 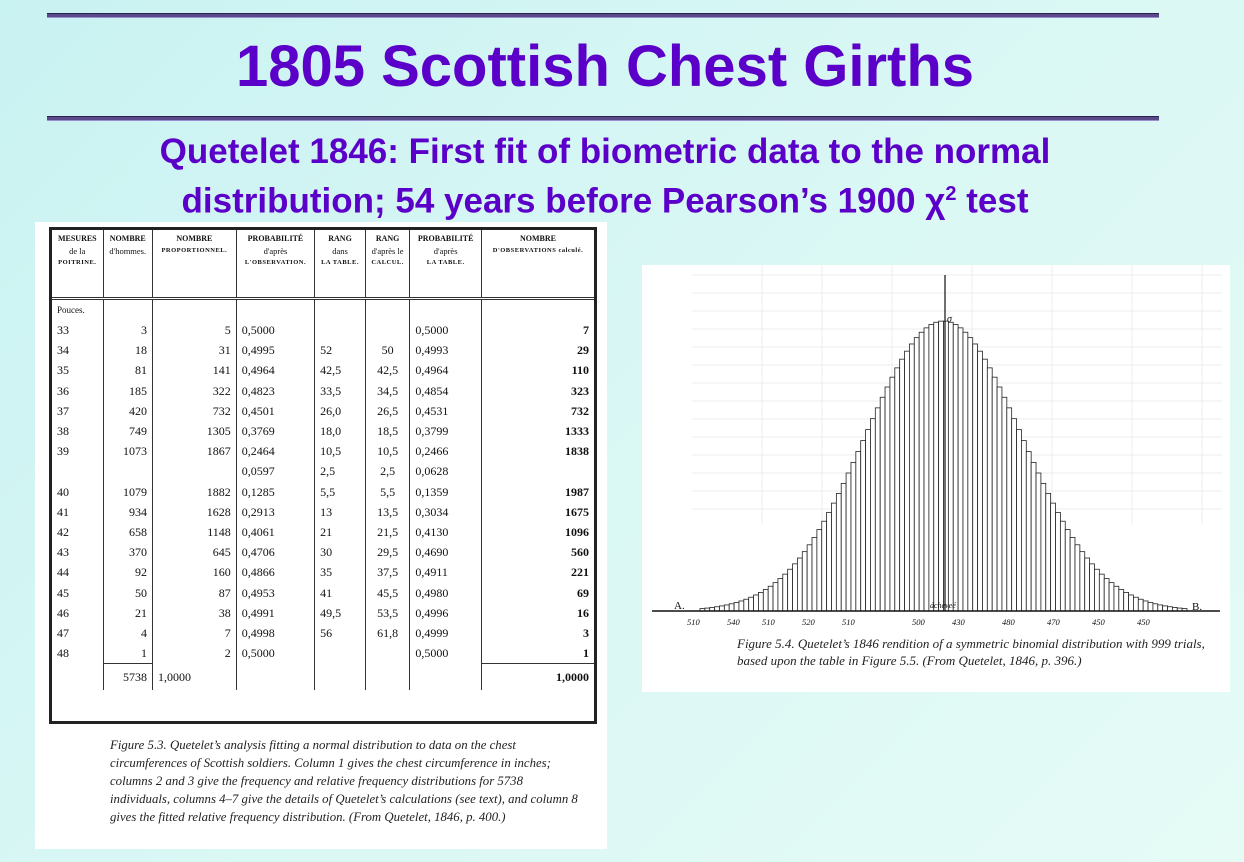 I want to click on table-cell: 0,4980, so click(x=445, y=592).